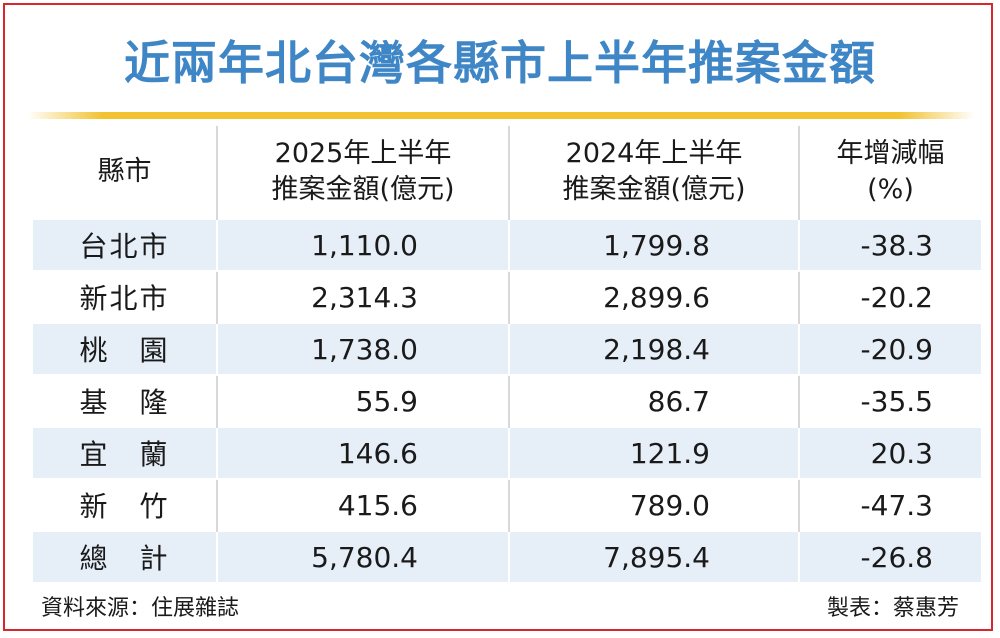 The height and width of the screenshot is (638, 1000). Describe the element at coordinates (363, 189) in the screenshot. I see `header-2025-line2: 推案金額(億元)` at that location.